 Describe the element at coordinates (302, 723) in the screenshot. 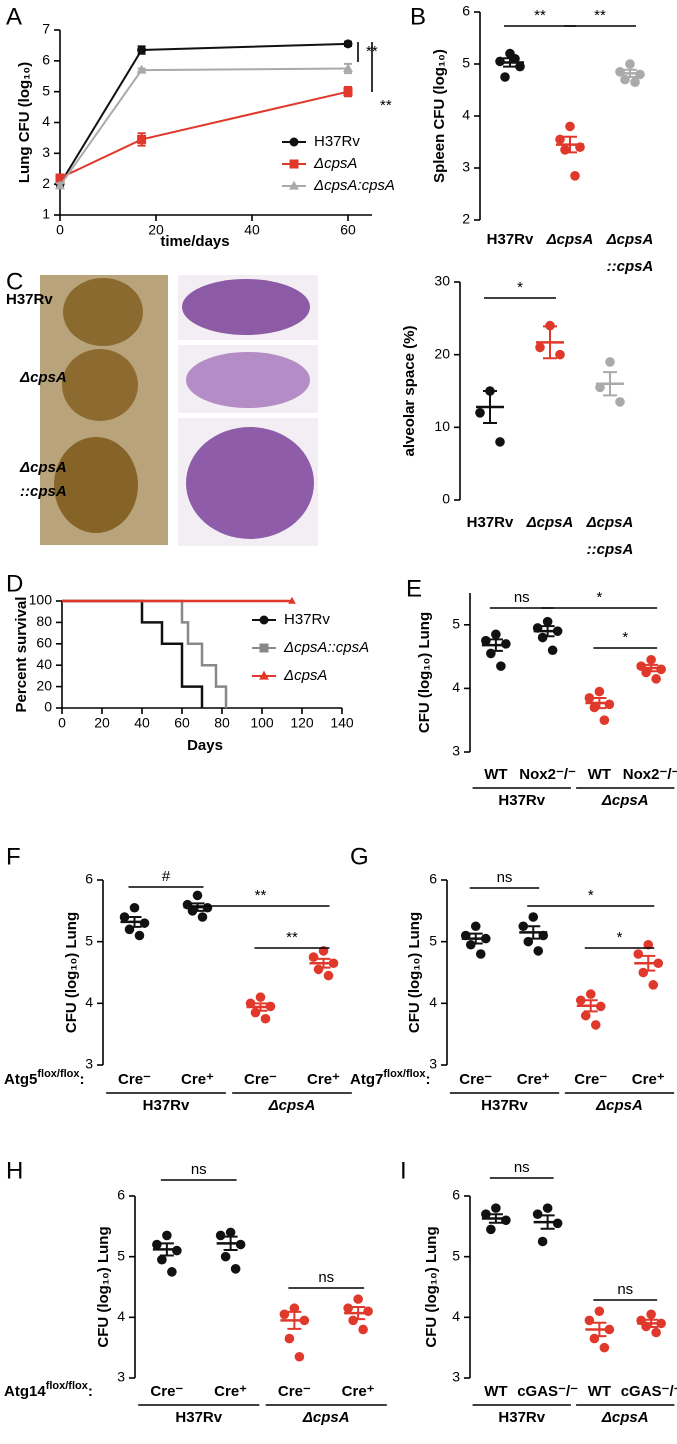

I see `x-tick-label: 120` at that location.